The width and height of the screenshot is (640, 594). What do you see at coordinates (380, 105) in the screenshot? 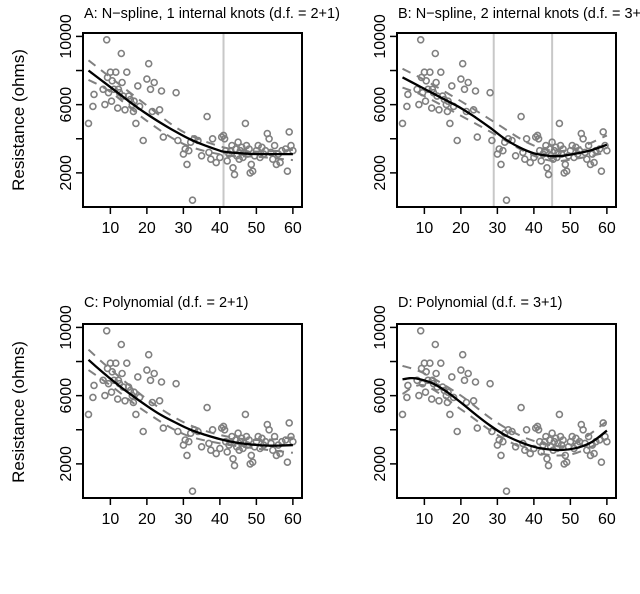
I see `panel-b-ytick-label: 6000` at bounding box center [380, 105].